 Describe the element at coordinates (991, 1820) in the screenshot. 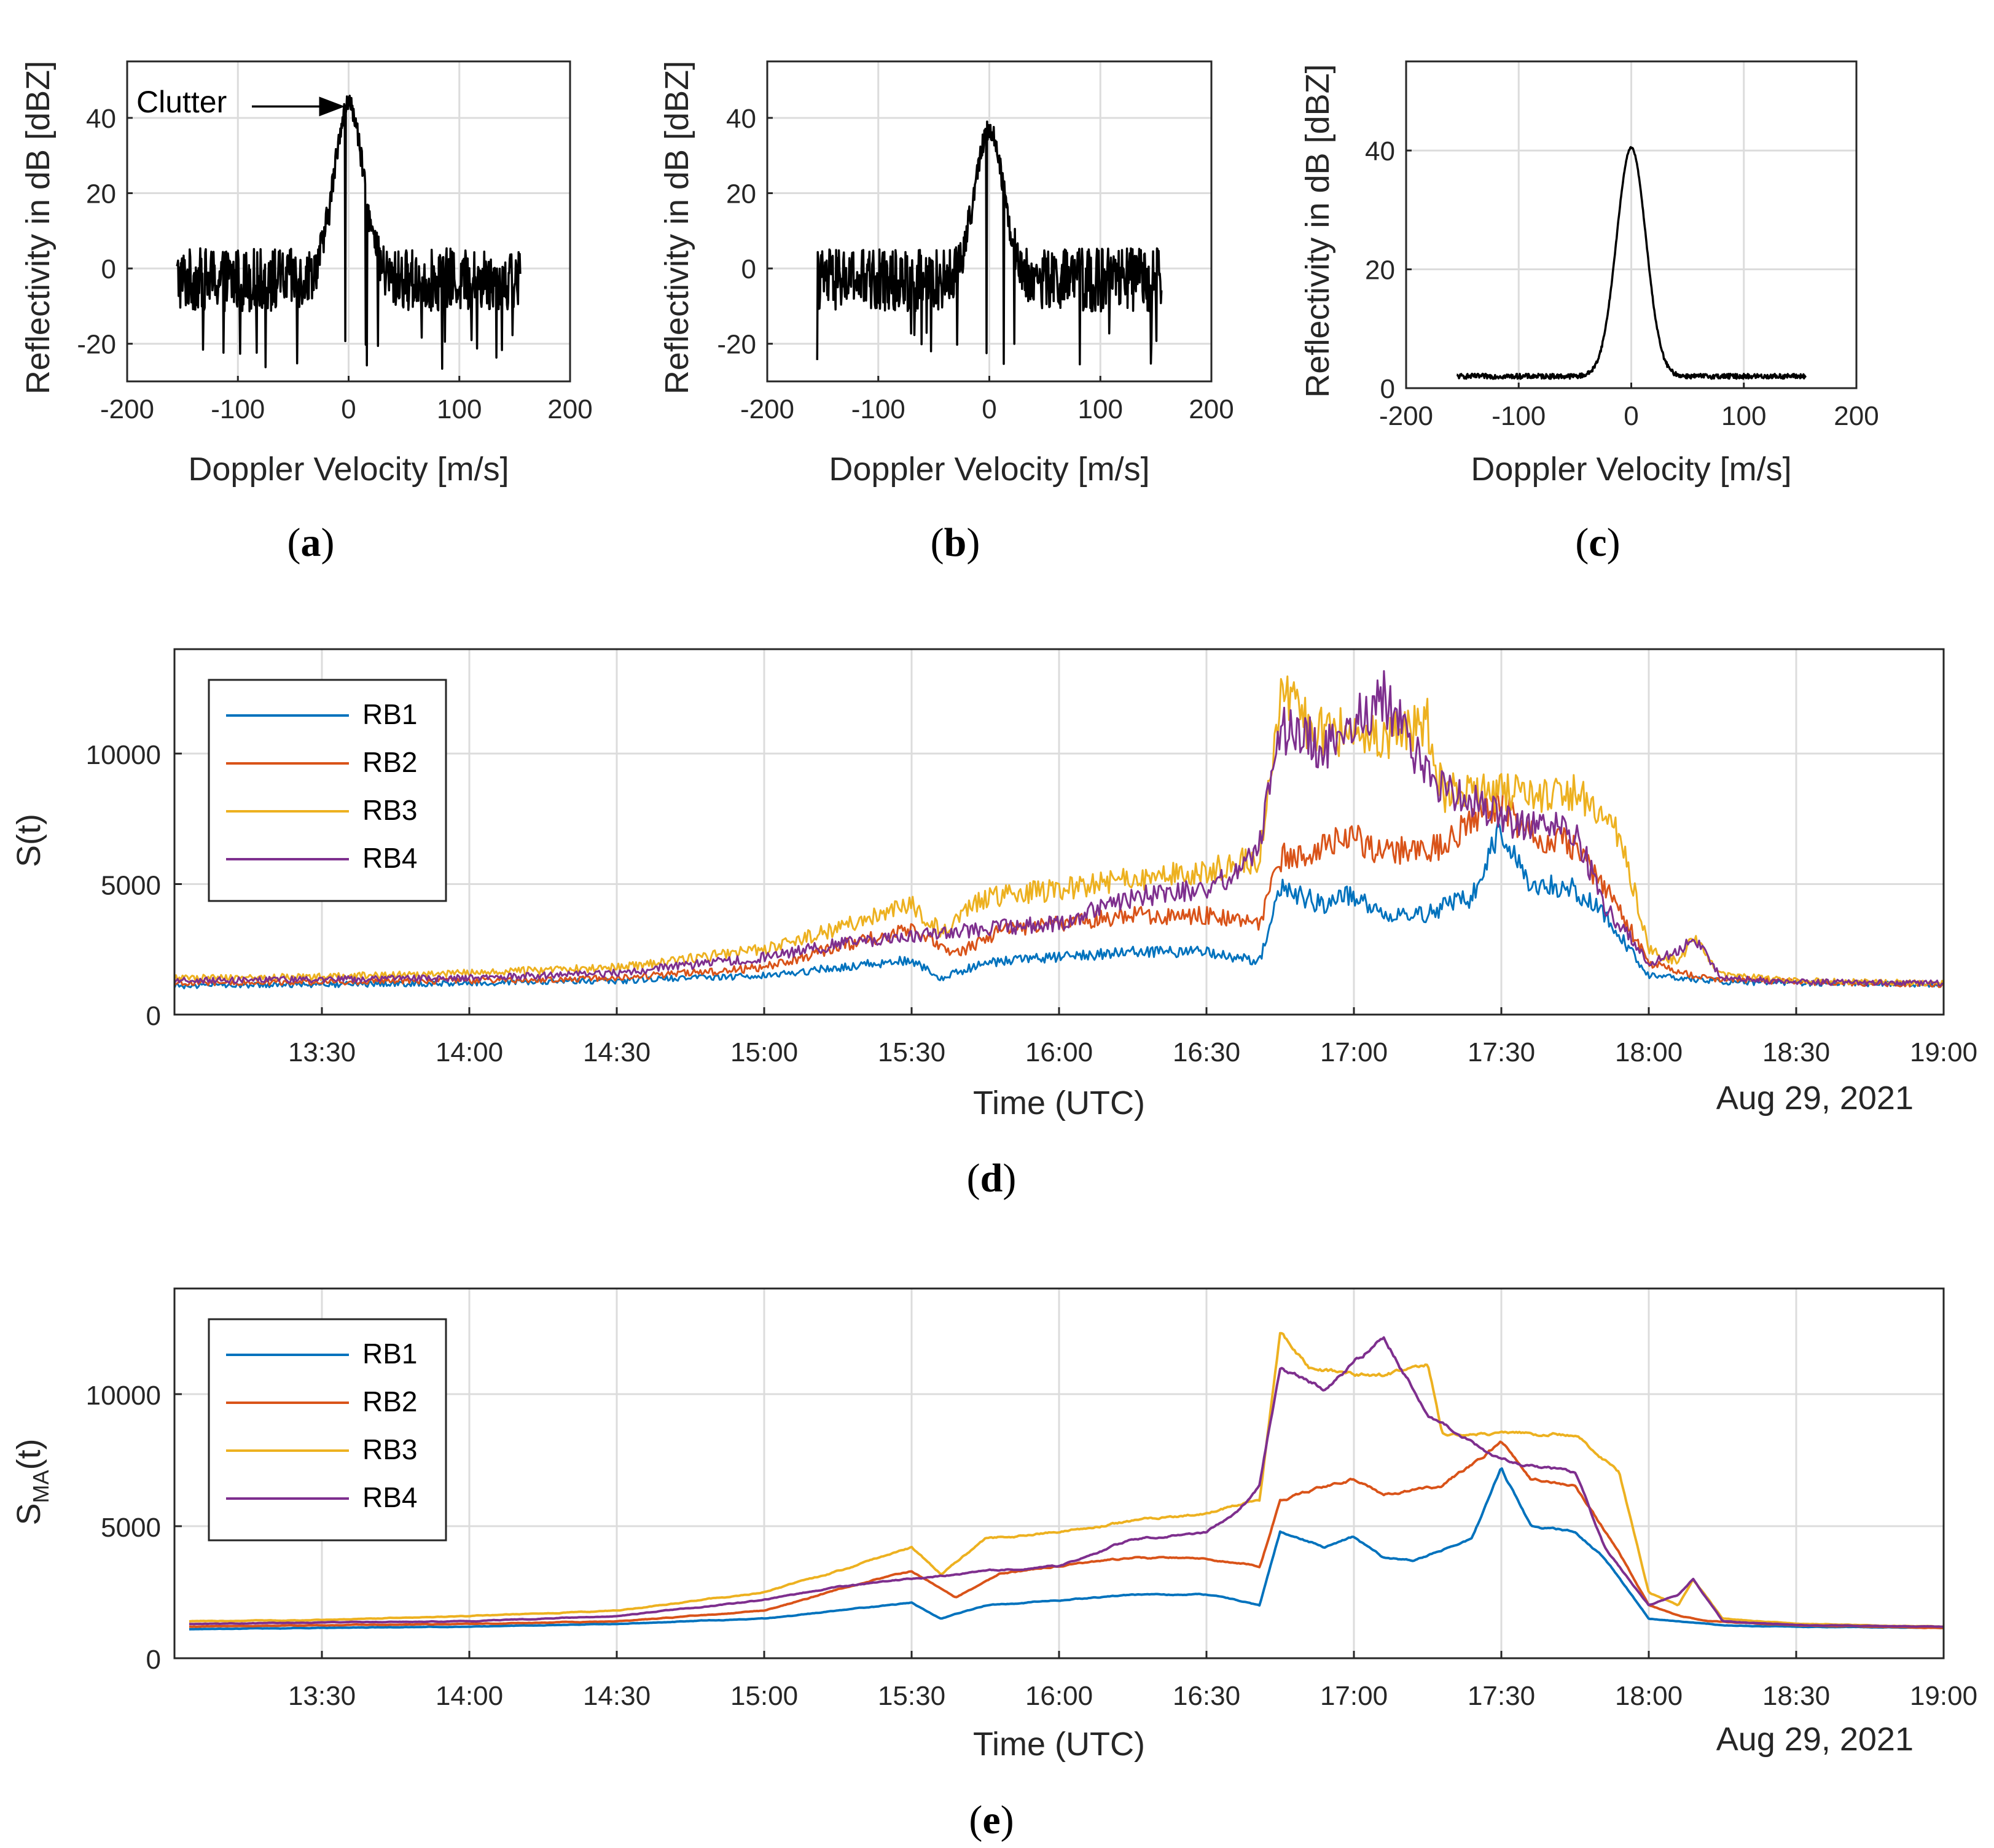

I see `panel-caption: (e)` at that location.